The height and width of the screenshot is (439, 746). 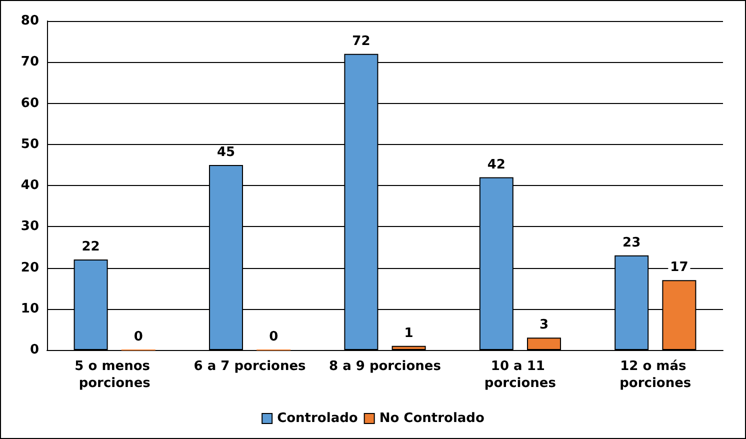 I want to click on y-tick-label: 80, so click(x=29, y=21).